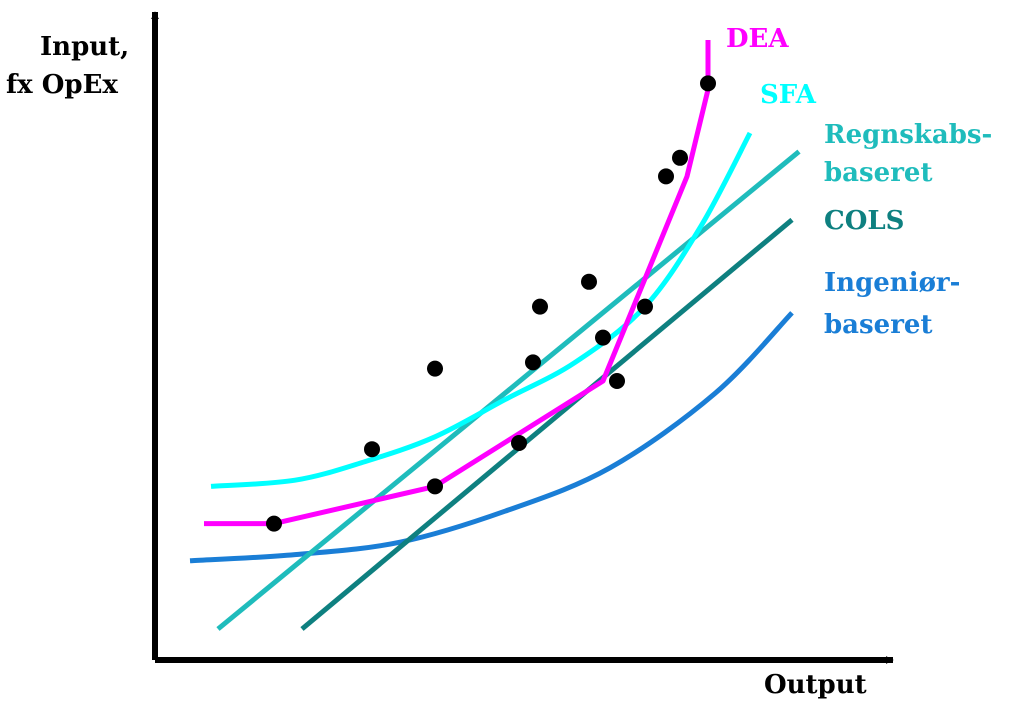 Image resolution: width=1011 pixels, height=704 pixels. Describe the element at coordinates (908, 135) in the screenshot. I see `series-label-regnskabs-line1: Regnskabs-` at that location.